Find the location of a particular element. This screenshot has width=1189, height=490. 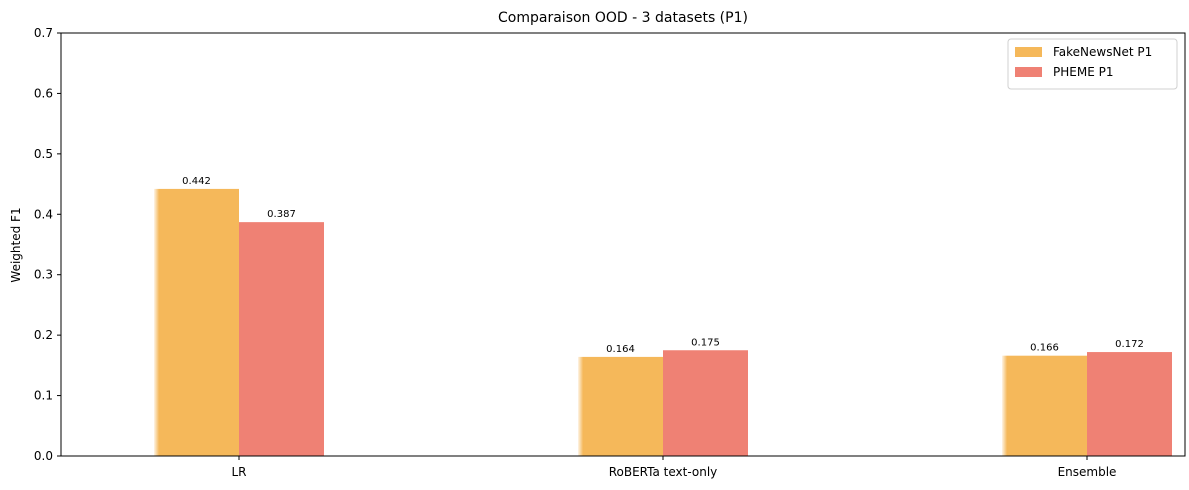

x-tick-label: RoBERTa text-only is located at coordinates (663, 472).